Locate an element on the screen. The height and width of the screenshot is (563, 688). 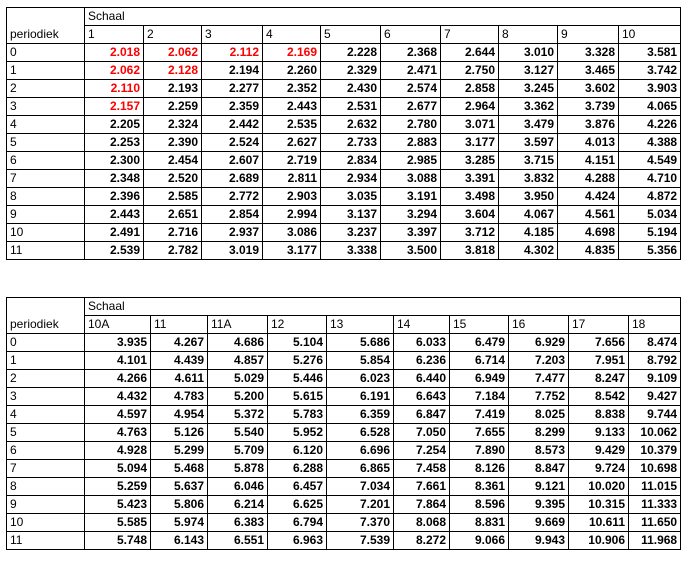
salary-cell: 4.763 is located at coordinates (117, 432).